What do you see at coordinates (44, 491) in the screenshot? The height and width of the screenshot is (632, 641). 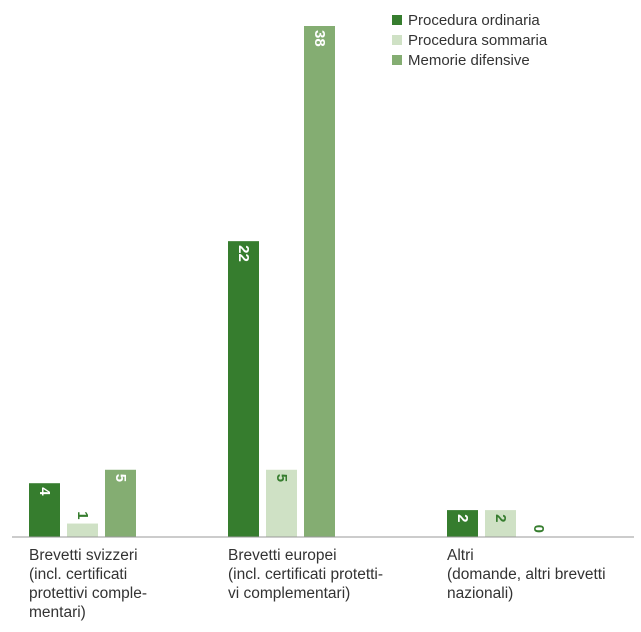 I see `value-label-cat1-procedura-ordinaria: 4` at bounding box center [44, 491].